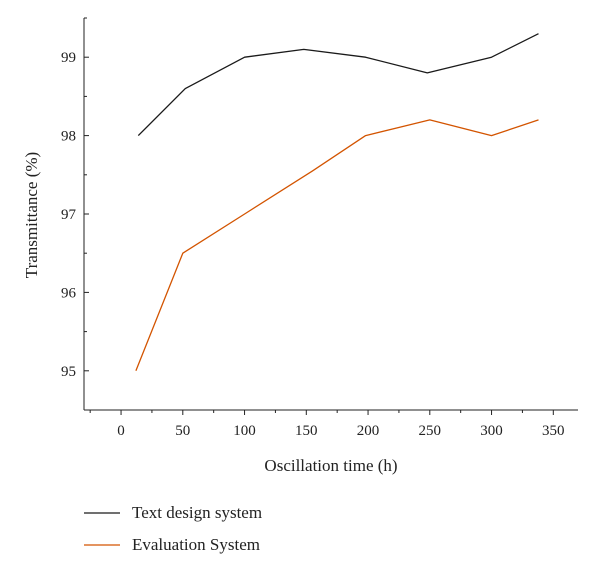  I want to click on y-tick-label: 99, so click(68, 58).